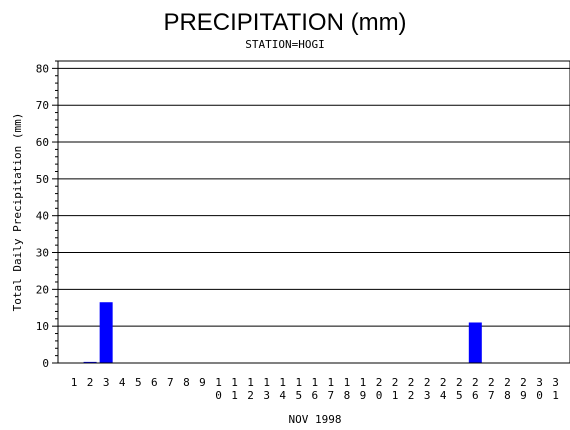 The image size is (570, 430). I want to click on chart-subtitle: STATION=HOGI, so click(284, 44).